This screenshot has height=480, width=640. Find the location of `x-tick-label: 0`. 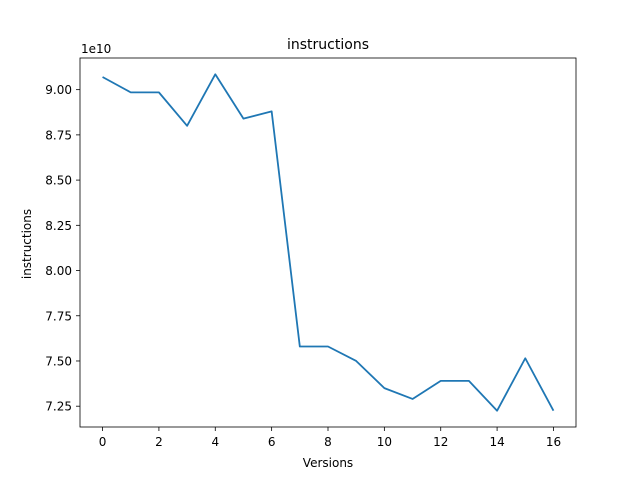

x-tick-label: 0 is located at coordinates (103, 442).